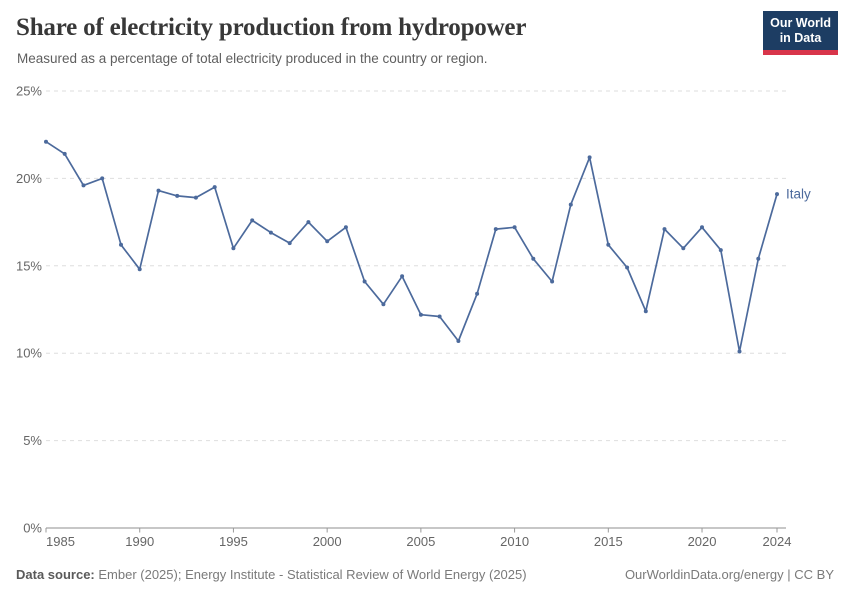  I want to click on x-tick-label: 2015, so click(608, 541).